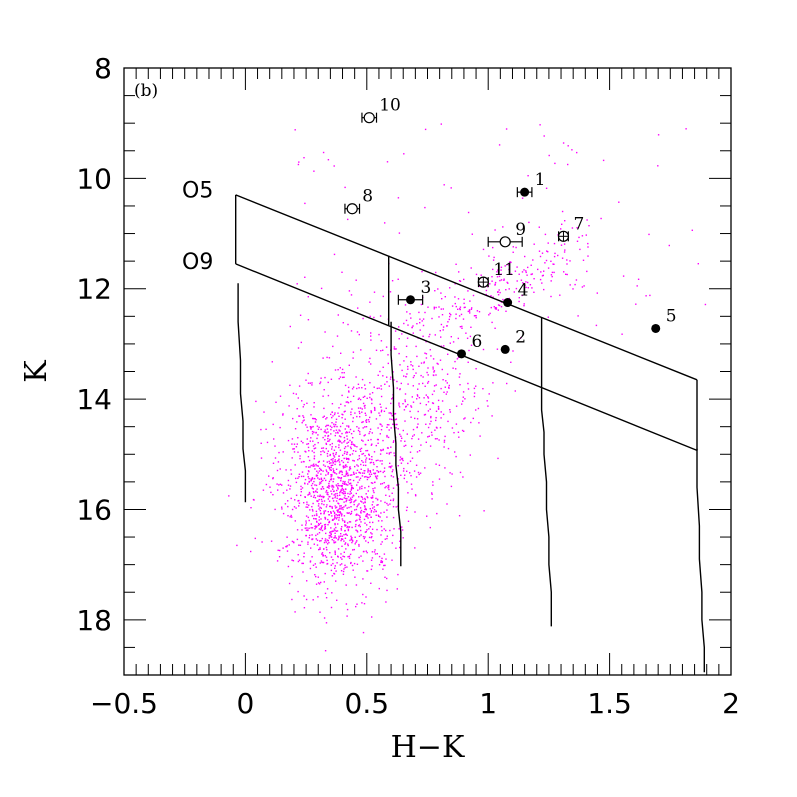  I want to click on y-tick-label: 12, so click(94, 289).